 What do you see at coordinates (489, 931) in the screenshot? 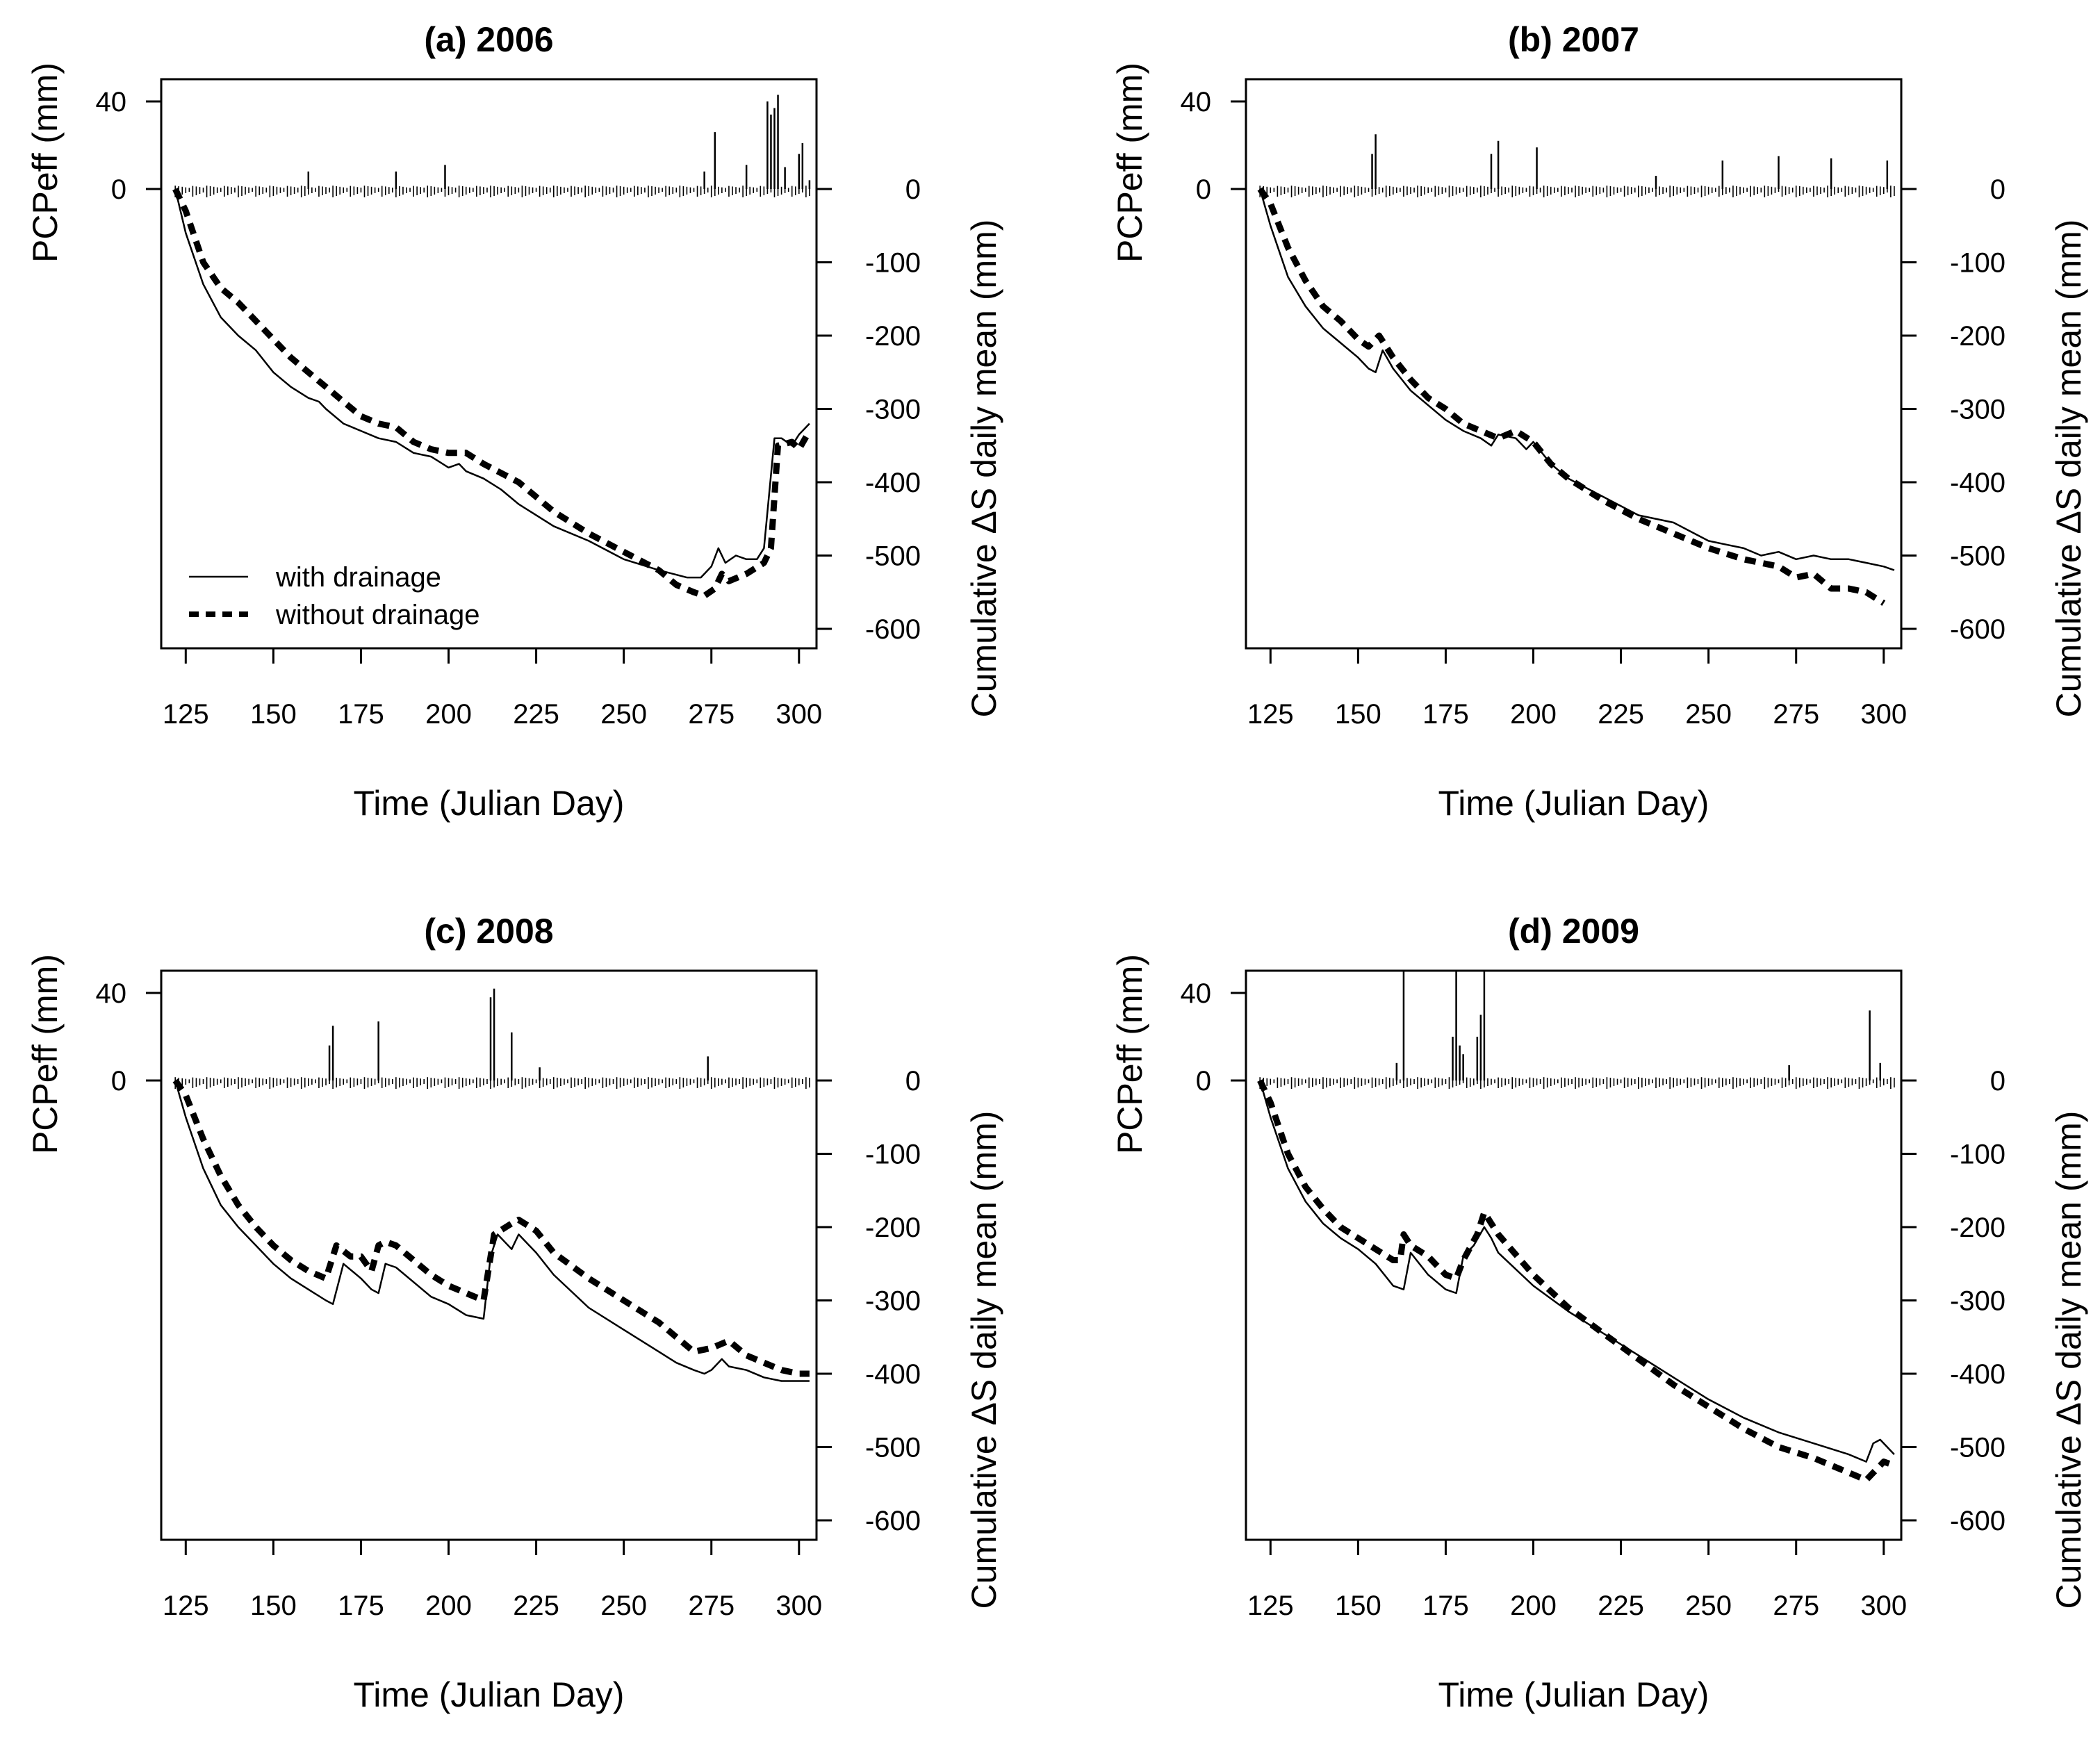
I see `panel-title: (c) 2008` at bounding box center [489, 931].